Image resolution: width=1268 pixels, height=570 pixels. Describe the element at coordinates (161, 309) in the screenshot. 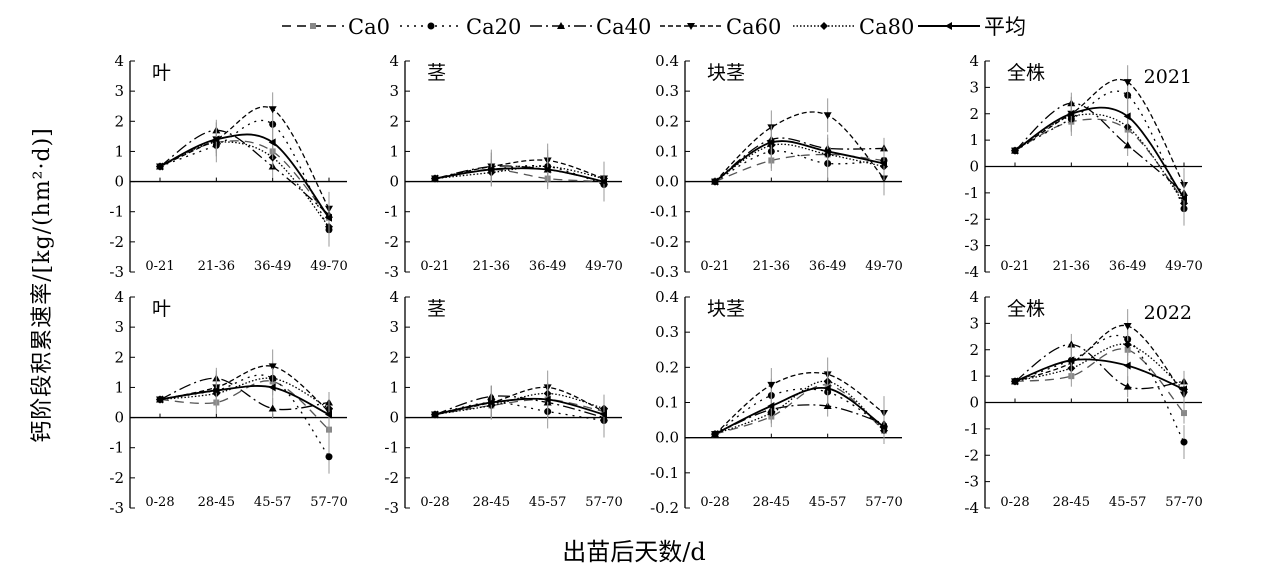

I see `panel-title: 叶` at that location.